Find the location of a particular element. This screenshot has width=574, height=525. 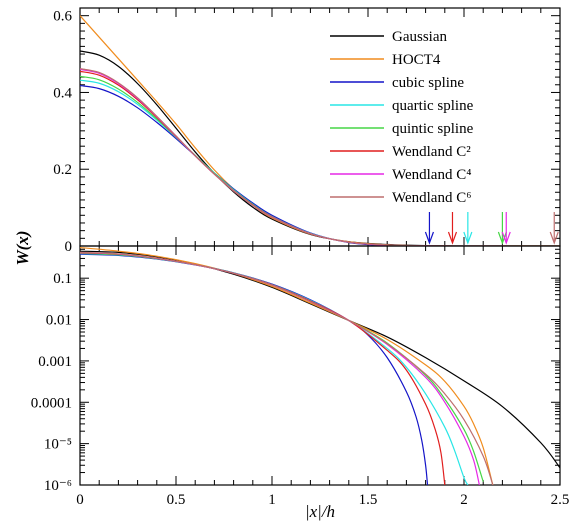

legend-label: Wendland C⁴ is located at coordinates (431, 175).